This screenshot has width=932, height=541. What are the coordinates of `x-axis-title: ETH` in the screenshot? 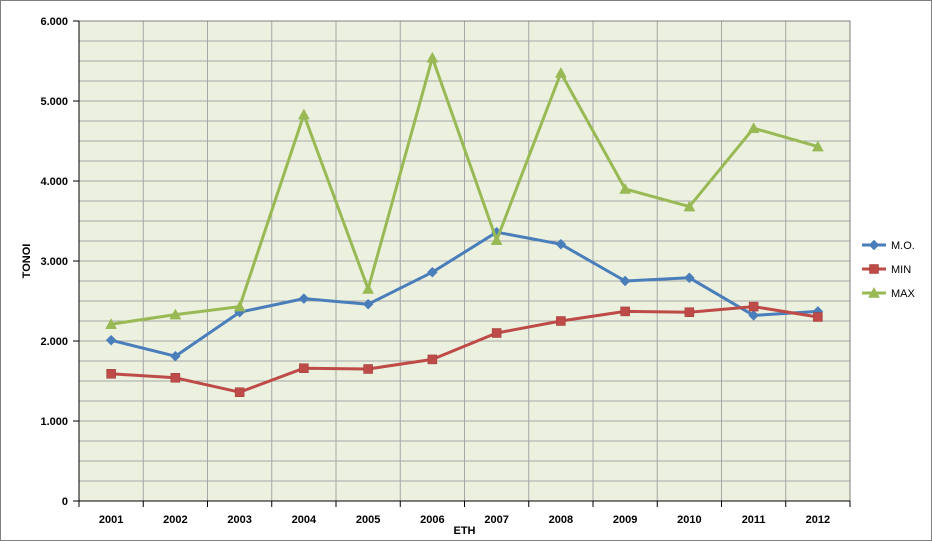 It's located at (465, 531).